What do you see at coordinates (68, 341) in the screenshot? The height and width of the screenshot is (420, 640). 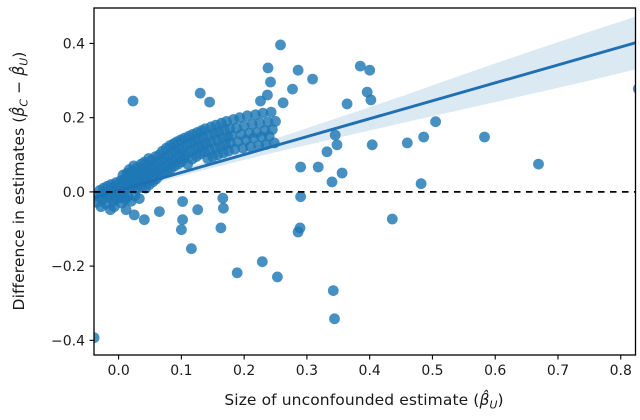 I see `y-tick-label: −0.4` at bounding box center [68, 341].